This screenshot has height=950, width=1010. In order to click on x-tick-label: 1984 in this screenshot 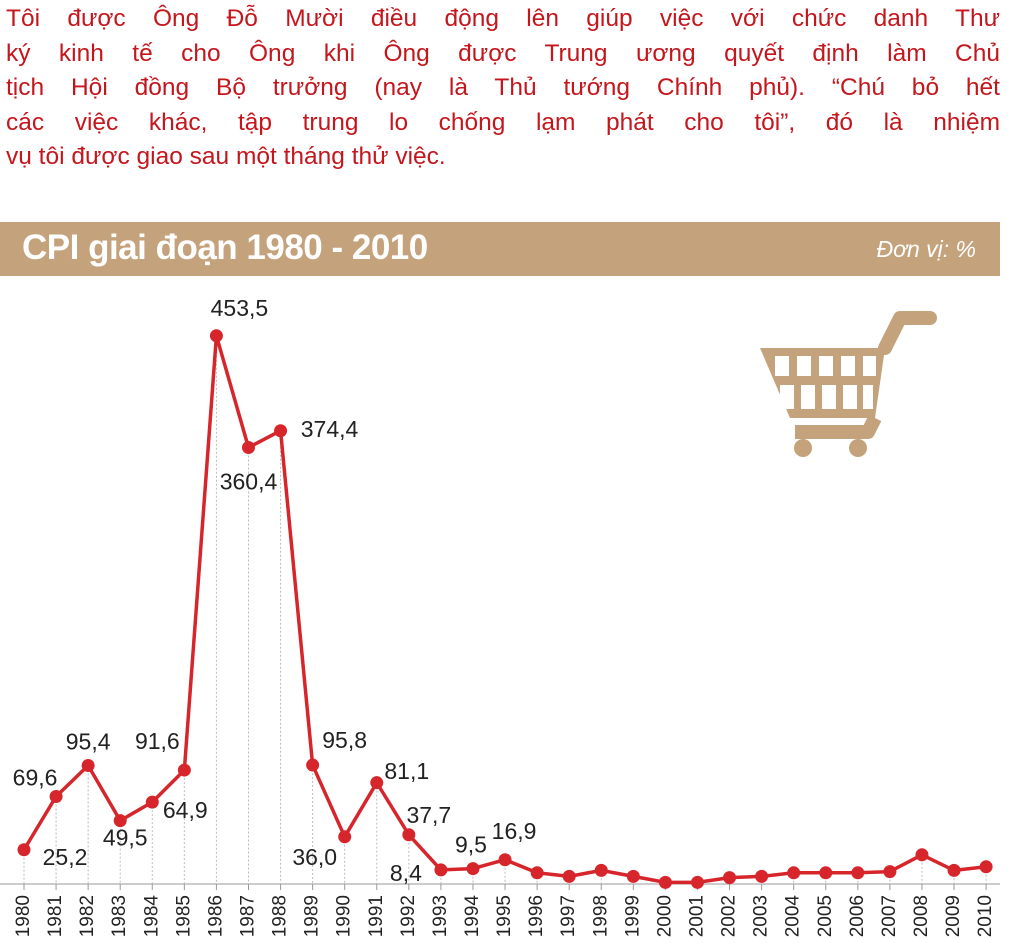, I will do `click(151, 916)`.